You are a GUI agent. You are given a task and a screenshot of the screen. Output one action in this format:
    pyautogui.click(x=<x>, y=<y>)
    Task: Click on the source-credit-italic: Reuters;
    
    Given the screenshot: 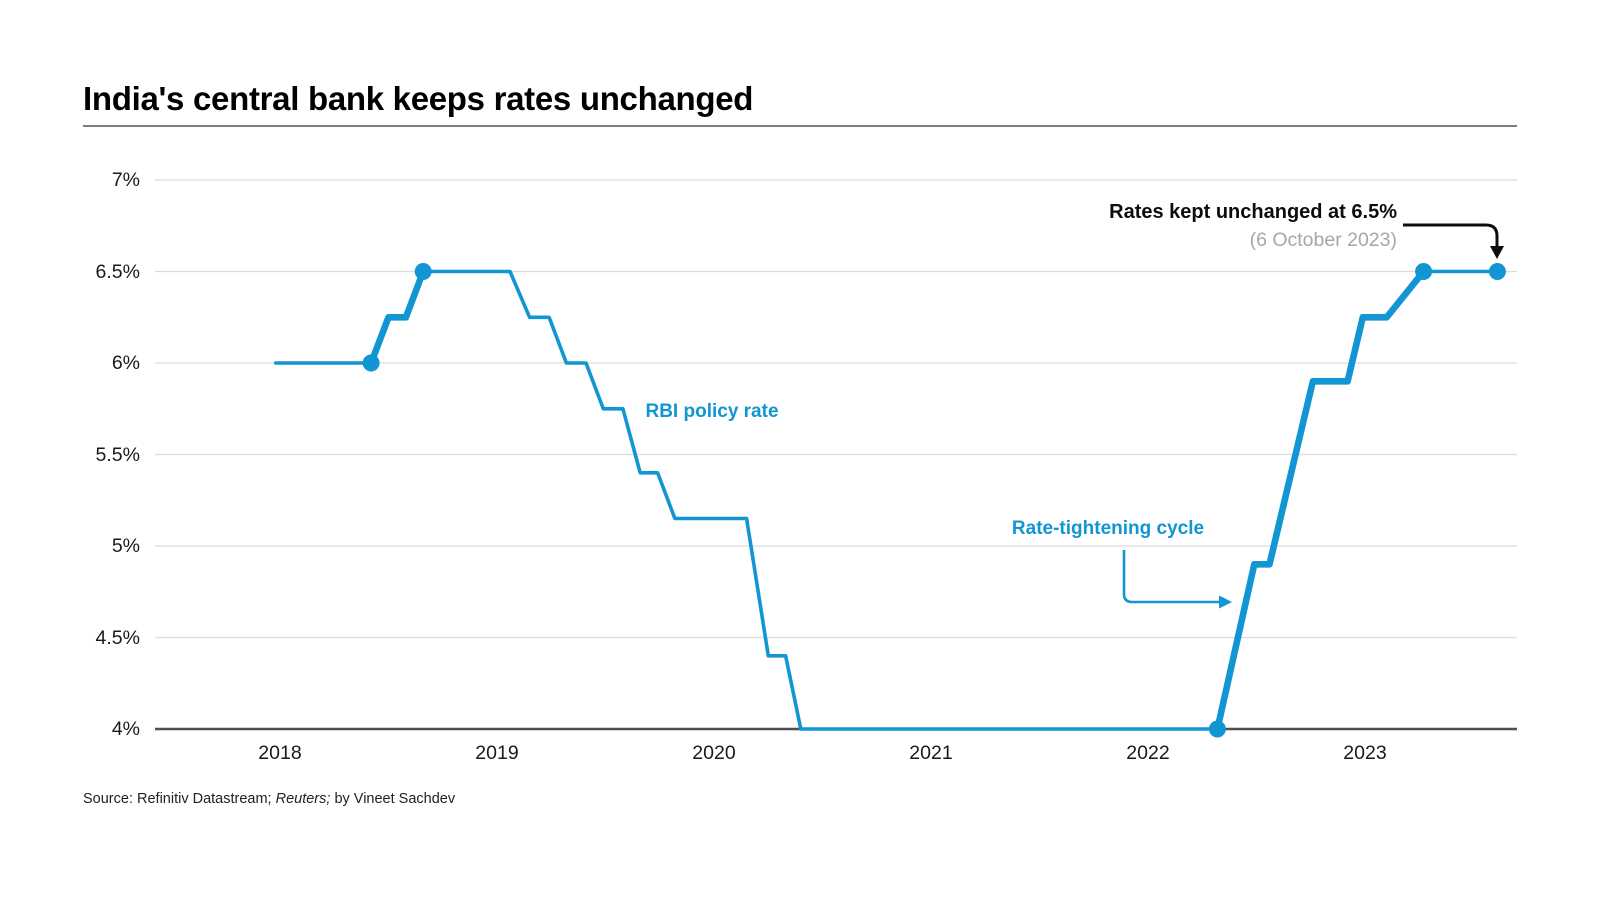 What is the action you would take?
    pyautogui.click(x=303, y=799)
    